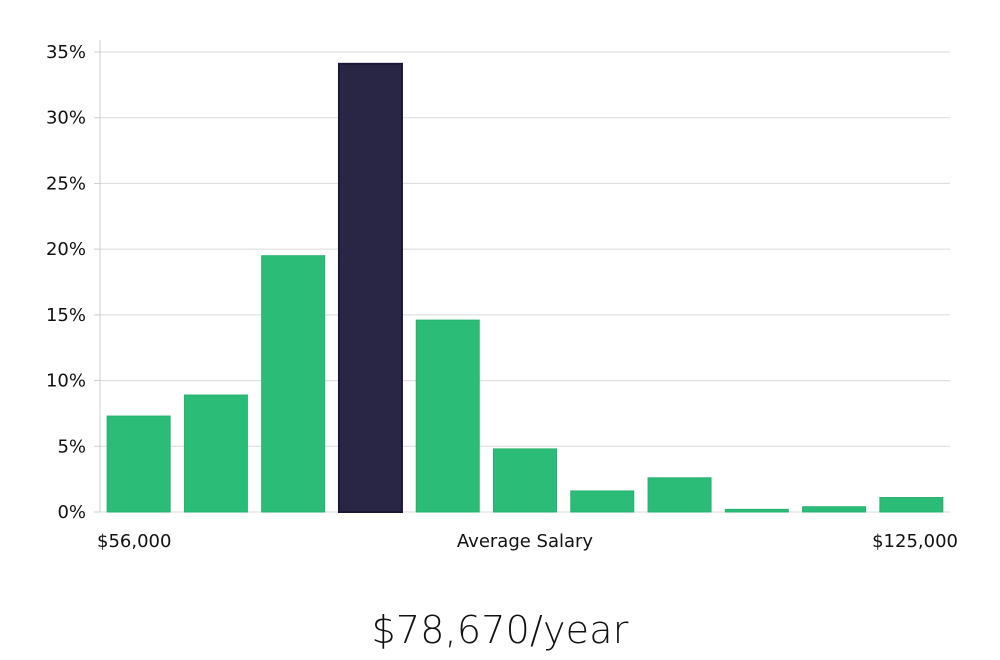 The height and width of the screenshot is (660, 1000). Describe the element at coordinates (66, 249) in the screenshot. I see `y-tick-label: 20%` at that location.